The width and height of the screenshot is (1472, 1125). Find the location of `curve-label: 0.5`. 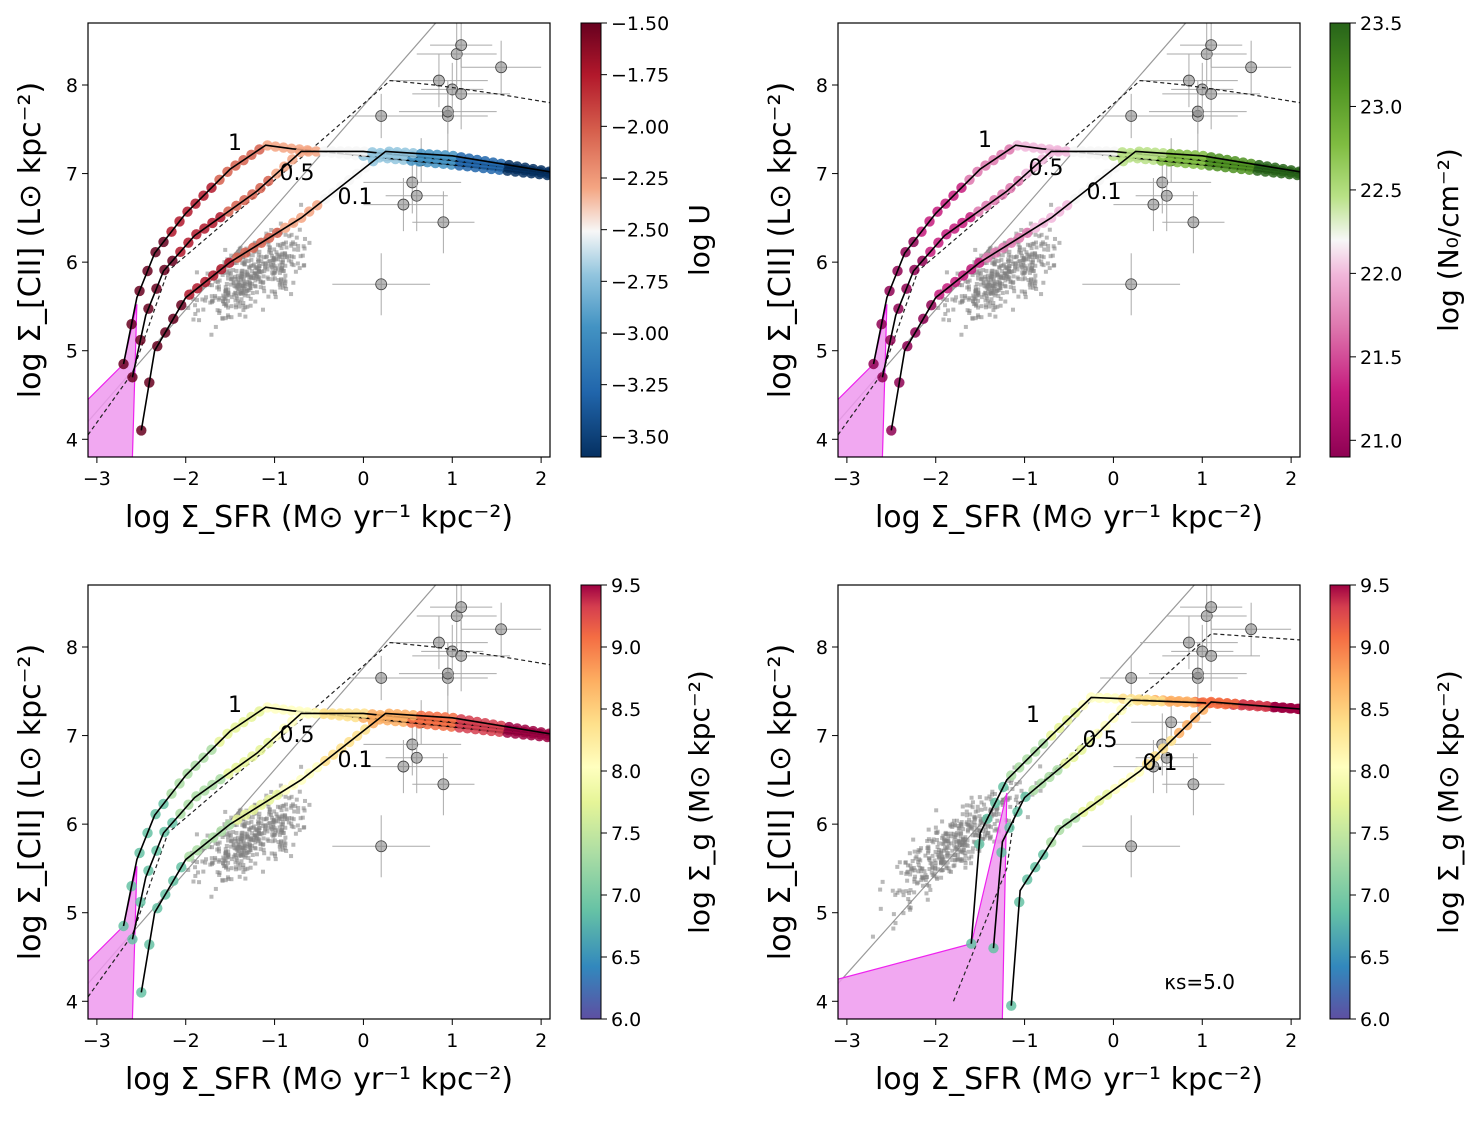

curve-label: 0.5 is located at coordinates (1046, 168).